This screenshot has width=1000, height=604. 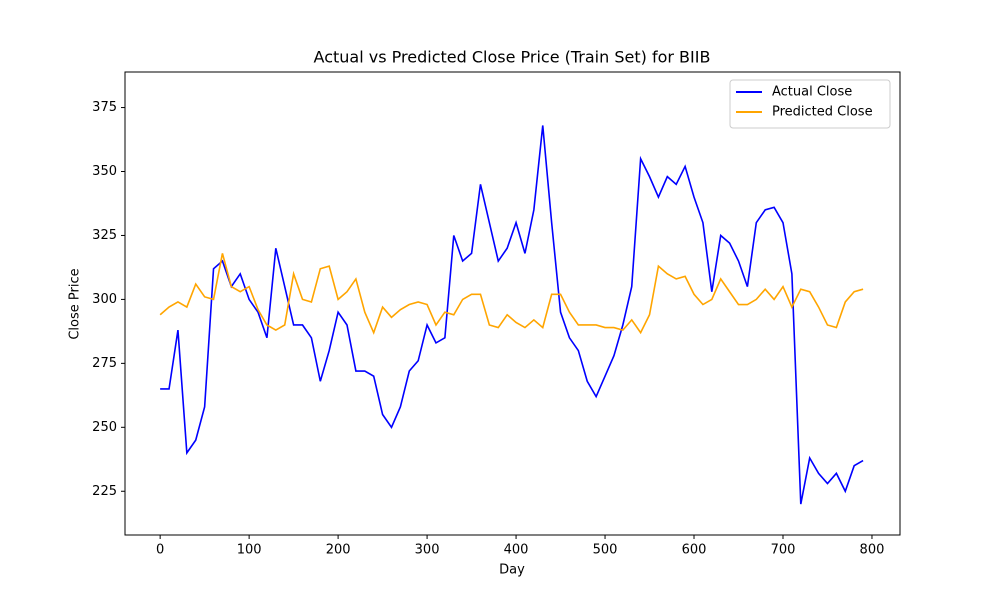 I want to click on x-tick-label: 100, so click(x=249, y=550).